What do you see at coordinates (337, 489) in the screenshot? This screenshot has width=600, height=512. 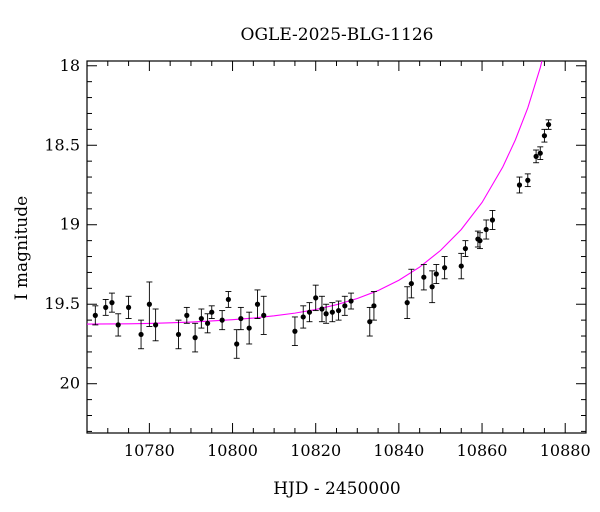 I see `x-axis-label: HJD - 2450000` at bounding box center [337, 489].